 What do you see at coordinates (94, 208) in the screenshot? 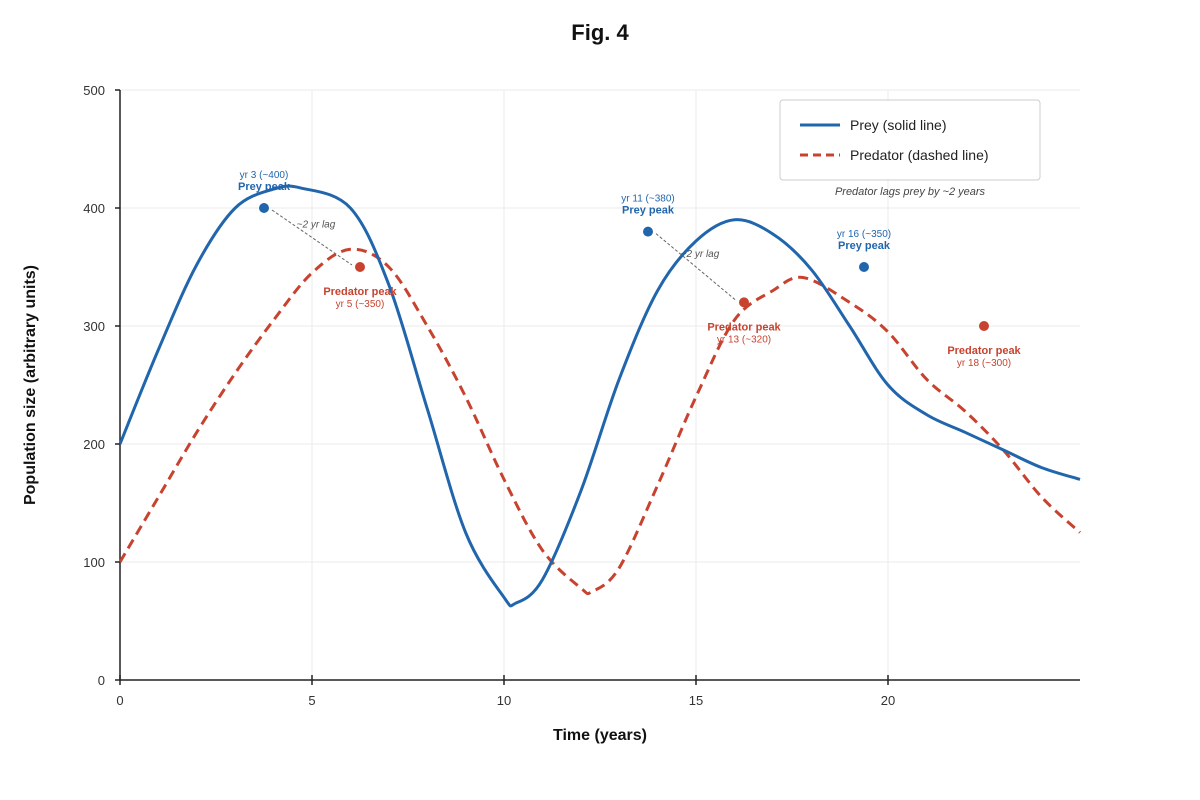
I see `y-tick-label: 400` at bounding box center [94, 208].